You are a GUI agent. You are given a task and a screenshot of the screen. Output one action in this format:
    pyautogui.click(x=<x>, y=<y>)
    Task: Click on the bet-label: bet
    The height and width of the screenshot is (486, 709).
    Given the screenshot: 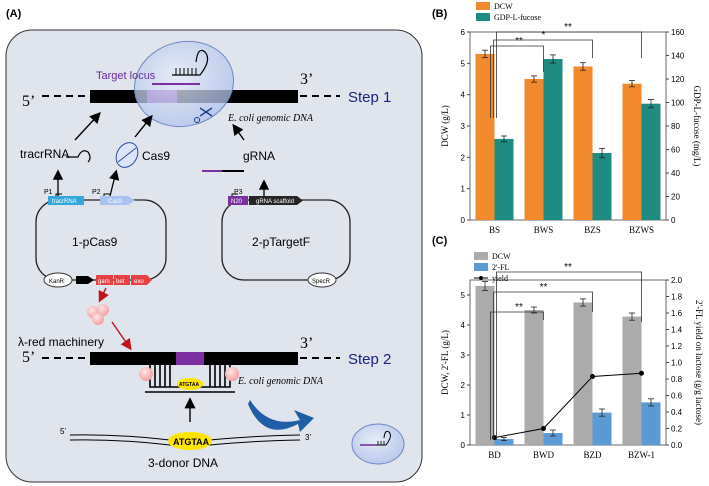 What is the action you would take?
    pyautogui.click(x=120, y=282)
    